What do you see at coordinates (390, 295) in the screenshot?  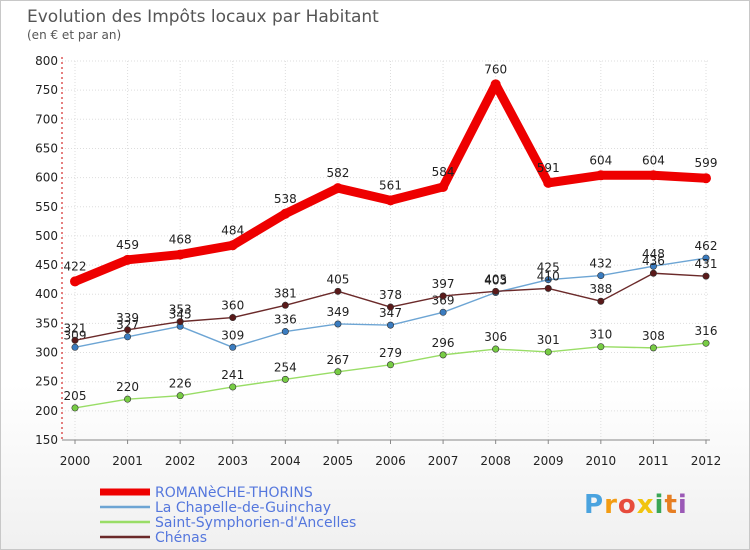 I see `data-label: 378` at bounding box center [390, 295].